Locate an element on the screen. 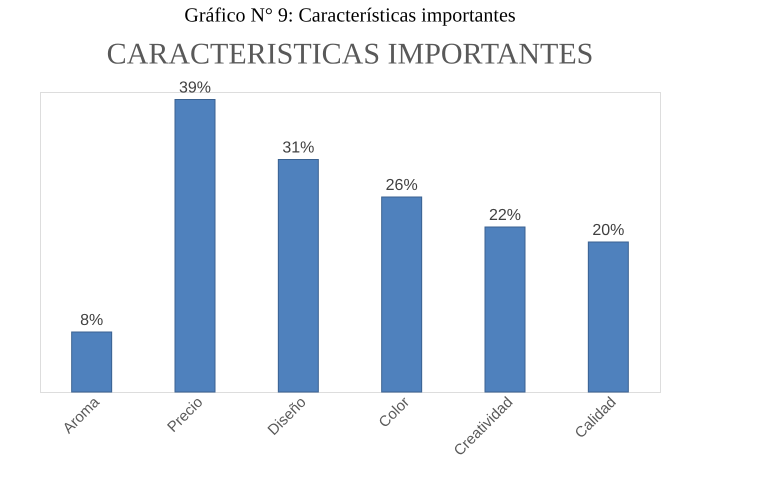 This screenshot has width=773, height=492. data-label: 26% is located at coordinates (402, 185).